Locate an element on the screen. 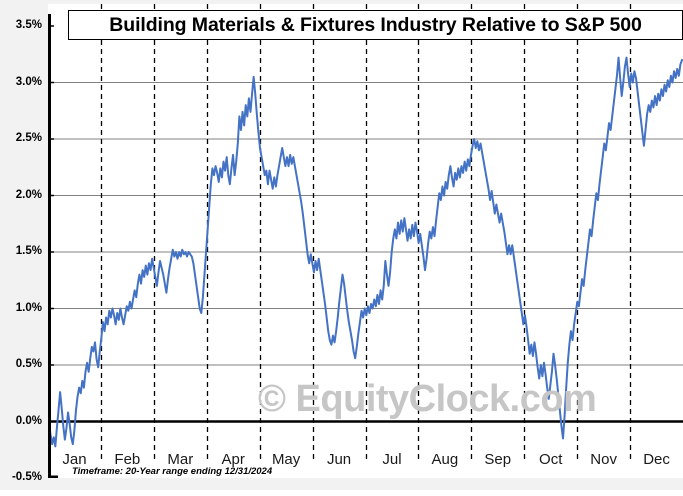  x-axis-month-label: May is located at coordinates (286, 459).